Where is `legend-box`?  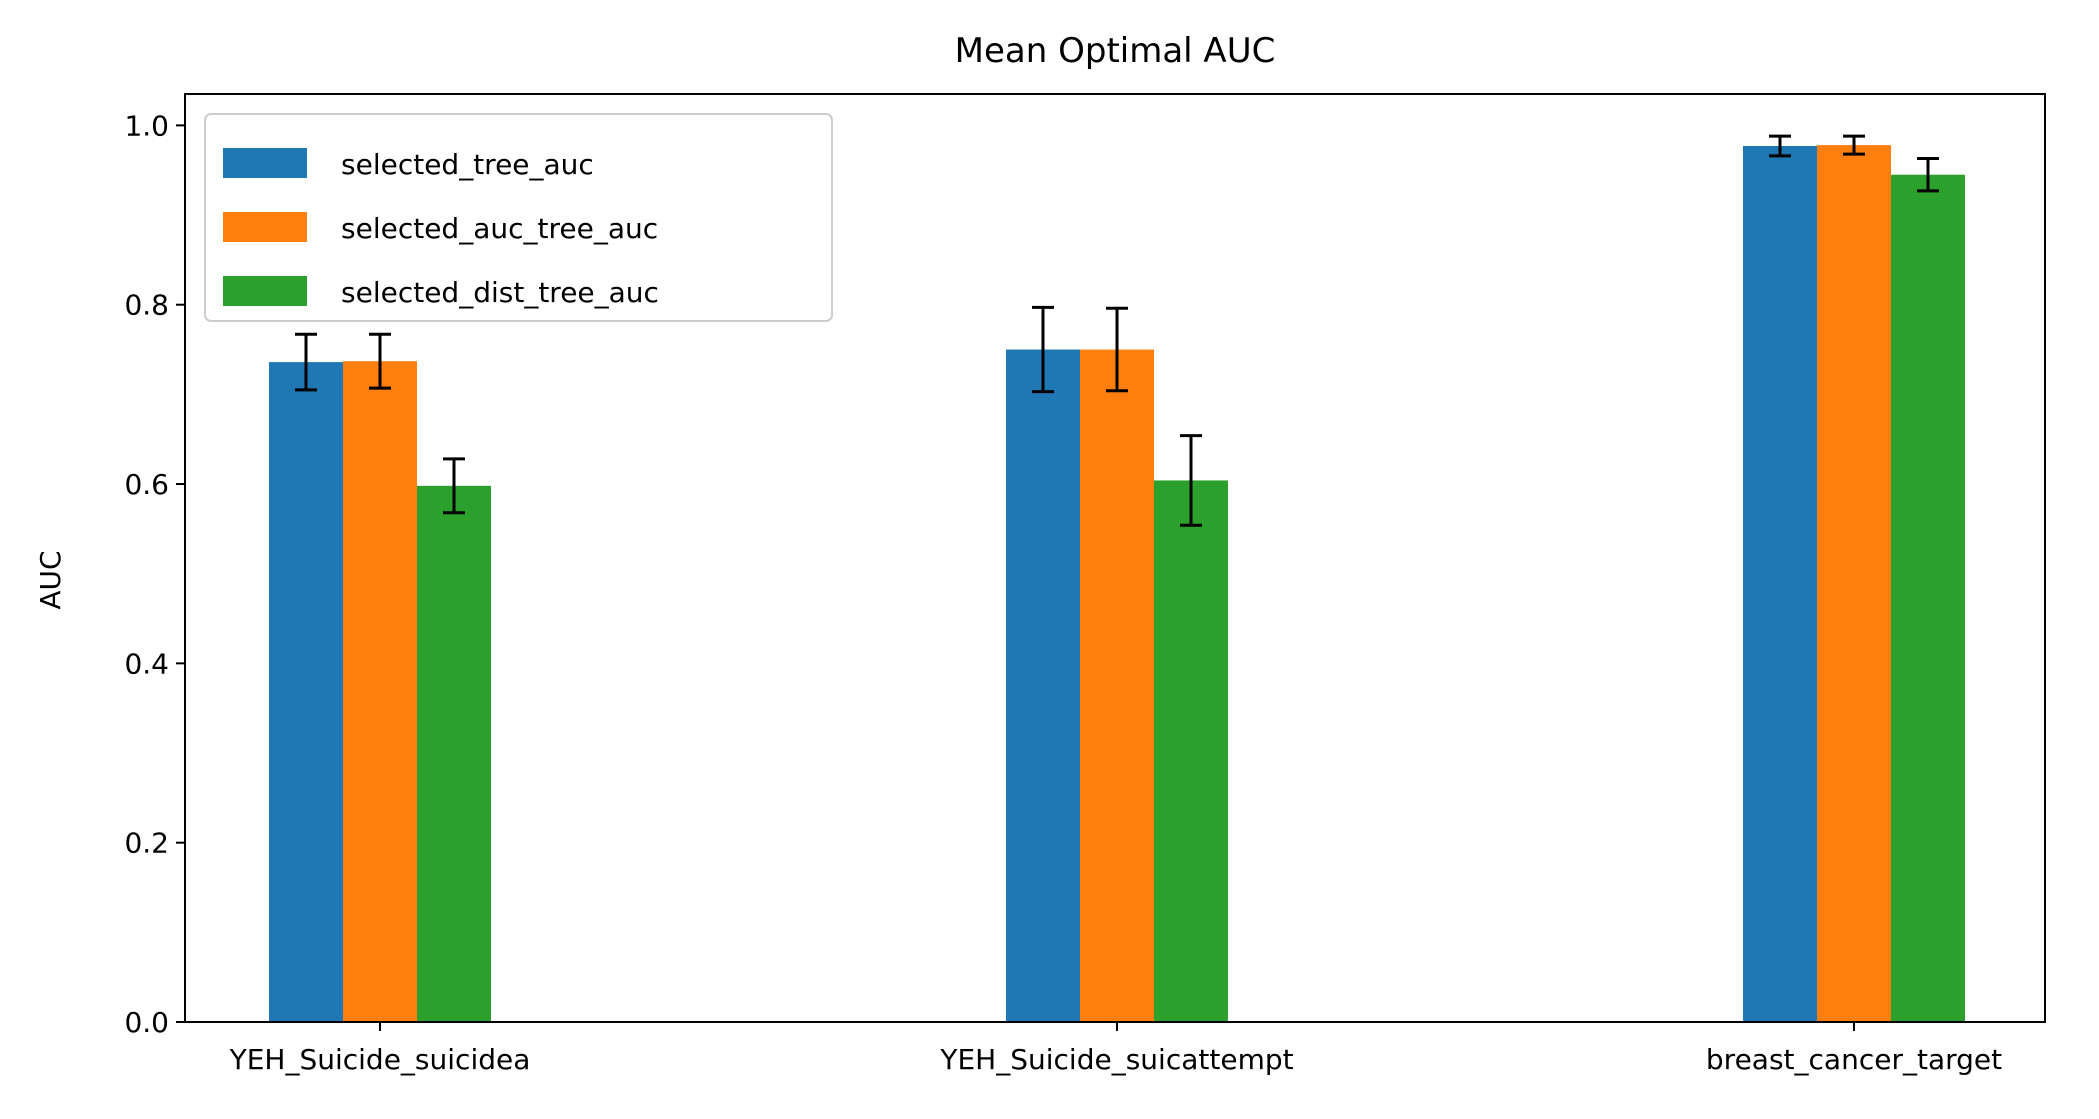
legend-box is located at coordinates (518, 217).